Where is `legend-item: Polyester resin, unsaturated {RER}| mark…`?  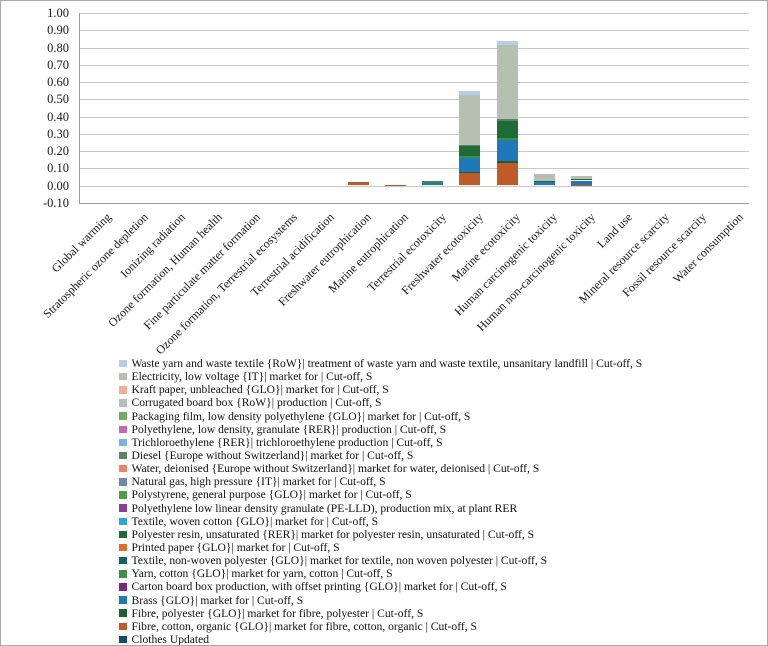
legend-item: Polyester resin, unsaturated {RER}| mark… is located at coordinates (380, 534).